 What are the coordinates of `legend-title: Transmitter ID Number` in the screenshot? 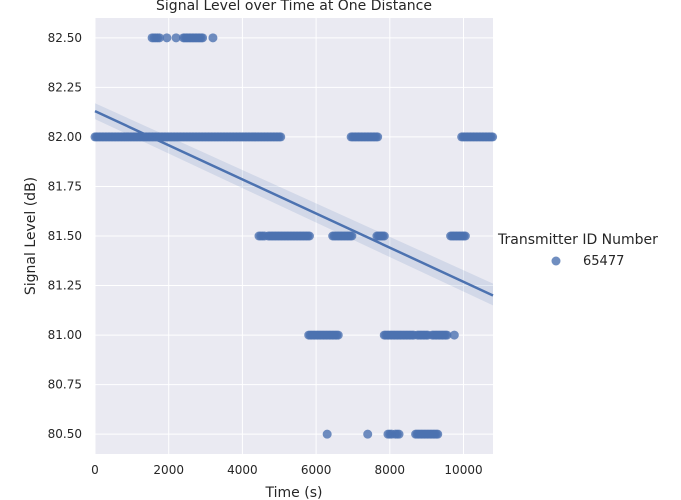 It's located at (577, 240).